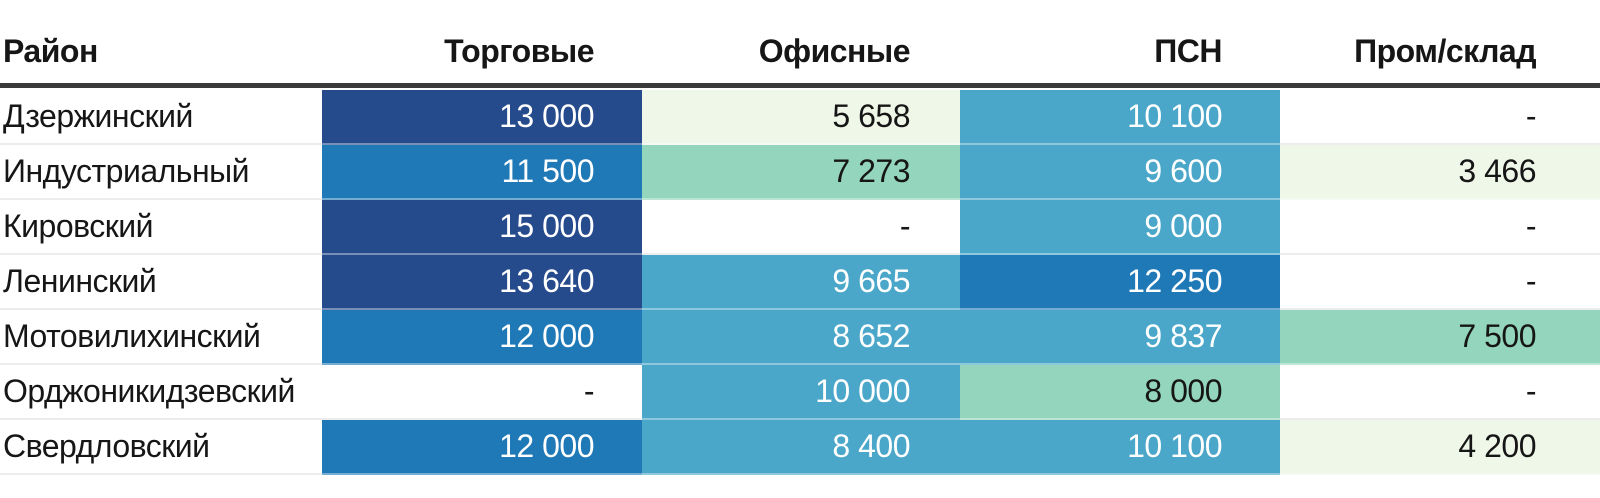 The width and height of the screenshot is (1600, 498). I want to click on column-header-office: Офисные, so click(834, 51).